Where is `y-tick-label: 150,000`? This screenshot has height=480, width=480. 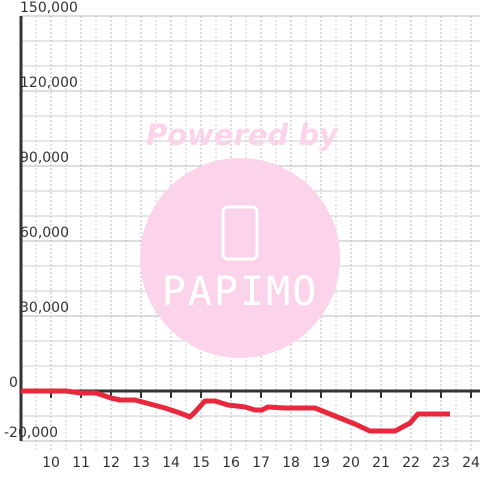 y-tick-label: 150,000 is located at coordinates (49, 8).